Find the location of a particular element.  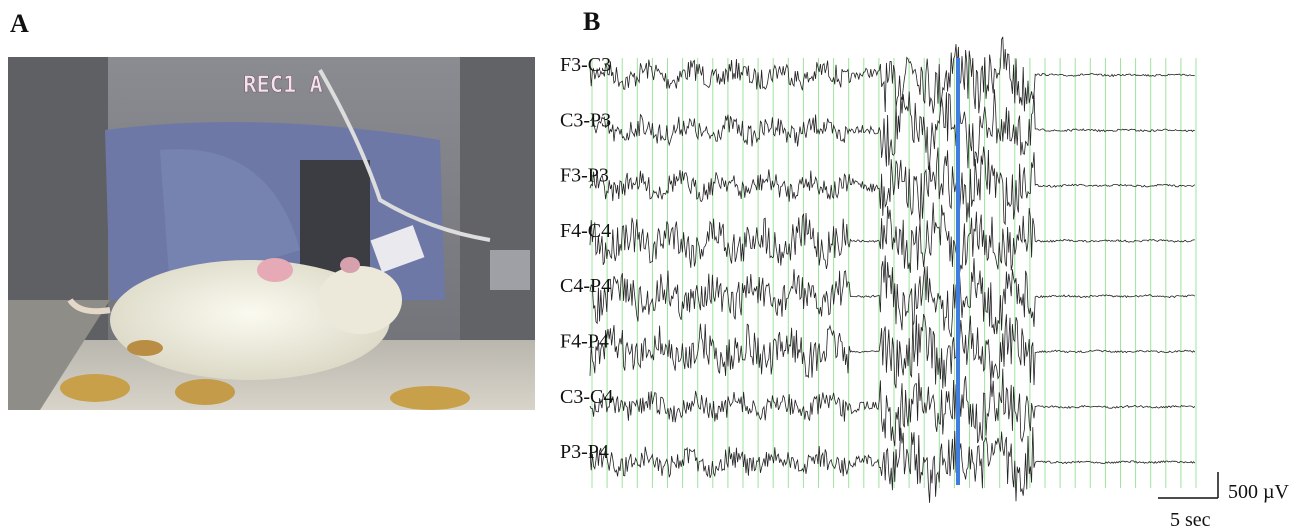

channel-label: C4-P4 is located at coordinates (585, 286).